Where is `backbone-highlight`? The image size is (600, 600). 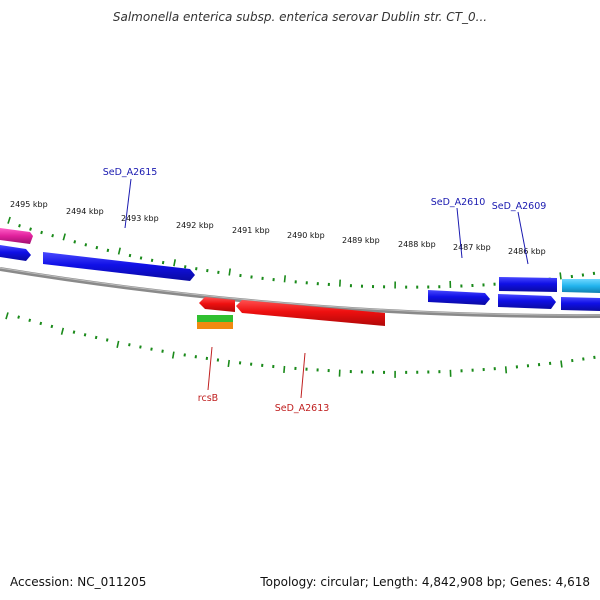
backbone-highlight is located at coordinates (300, 291).